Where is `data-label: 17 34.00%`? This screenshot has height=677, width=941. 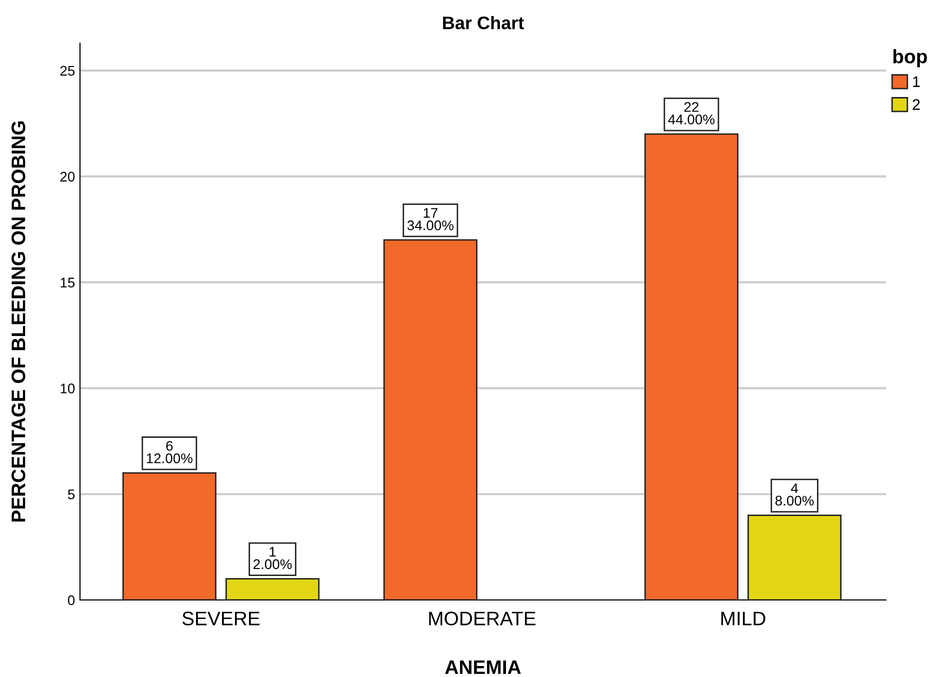
data-label: 17 34.00% is located at coordinates (430, 219).